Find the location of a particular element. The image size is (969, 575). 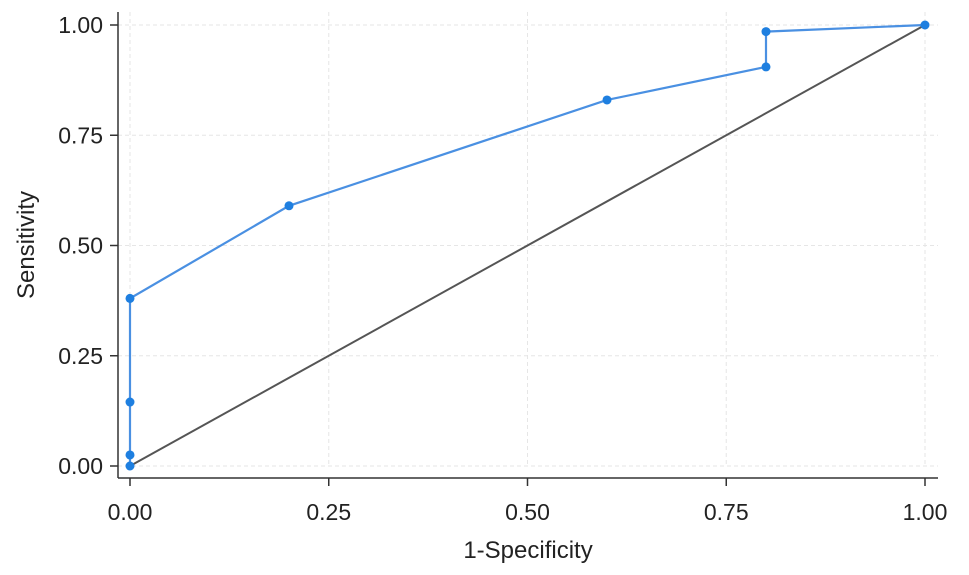

x-axis-title: 1-Specificity is located at coordinates (527, 550).